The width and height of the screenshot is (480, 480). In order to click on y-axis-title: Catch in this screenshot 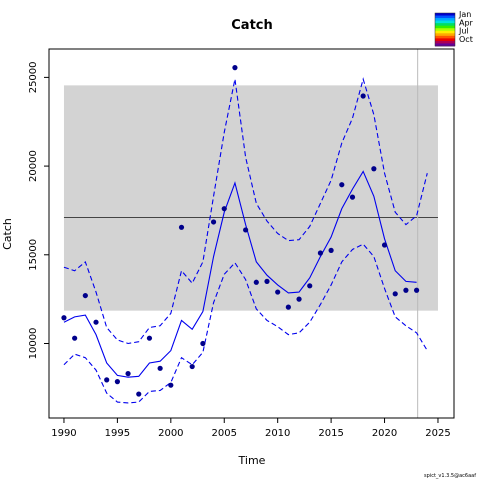, I will do `click(7, 234)`.